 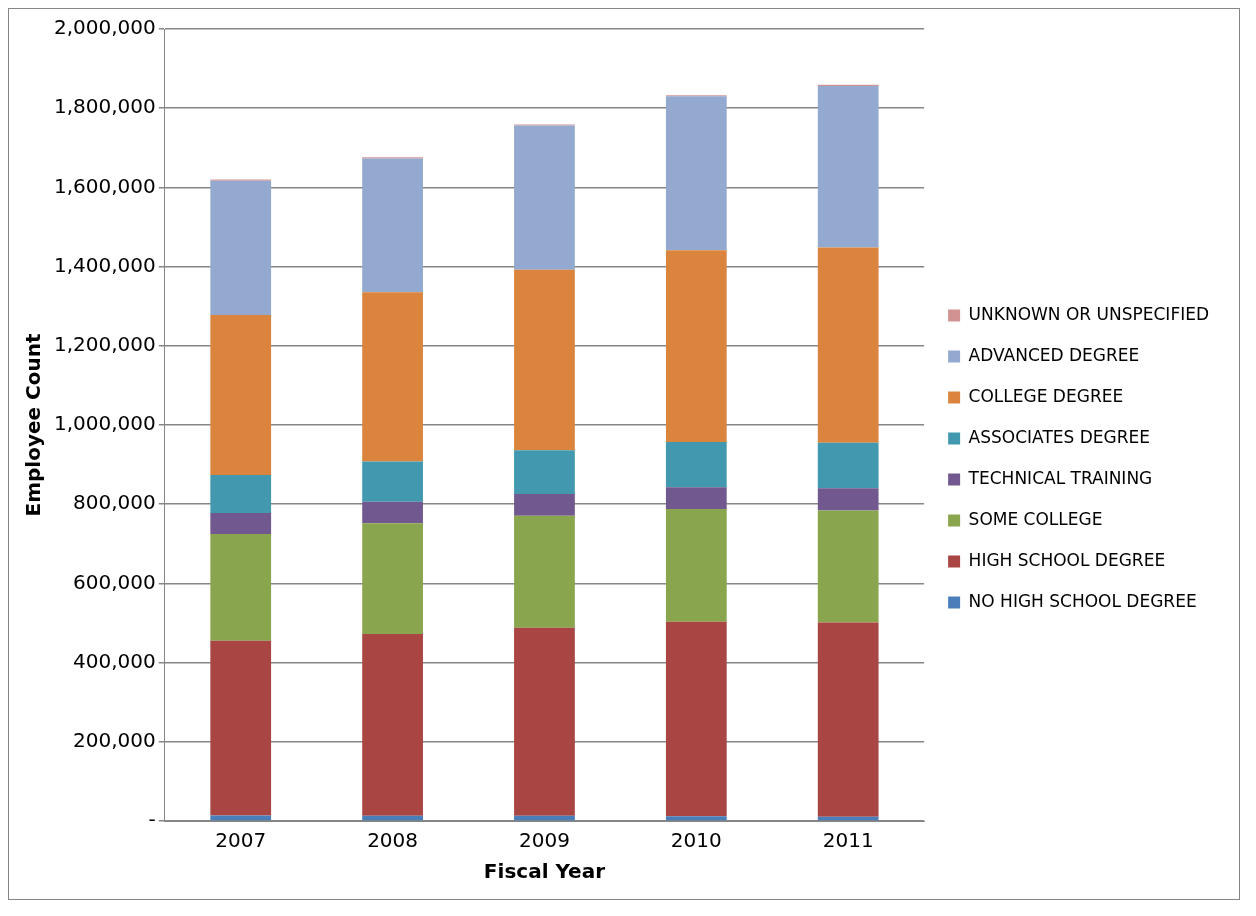 What do you see at coordinates (1089, 313) in the screenshot?
I see `legend-label: UNKNOWN OR UNSPECIFIED` at bounding box center [1089, 313].